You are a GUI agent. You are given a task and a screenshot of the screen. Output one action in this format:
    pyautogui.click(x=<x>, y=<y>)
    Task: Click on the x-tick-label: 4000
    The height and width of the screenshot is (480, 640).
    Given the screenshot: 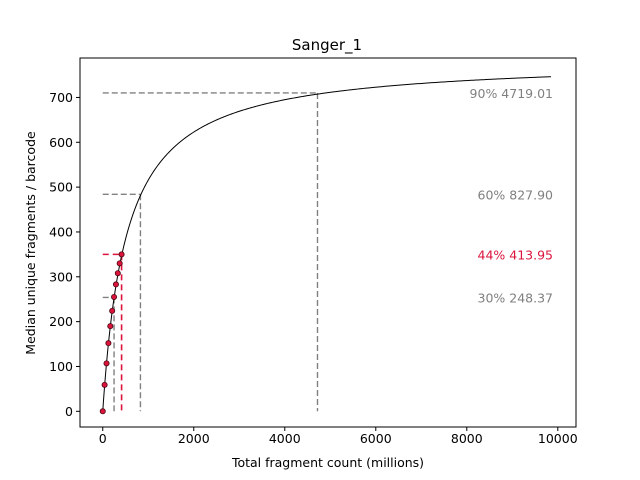 What is the action you would take?
    pyautogui.click(x=285, y=438)
    